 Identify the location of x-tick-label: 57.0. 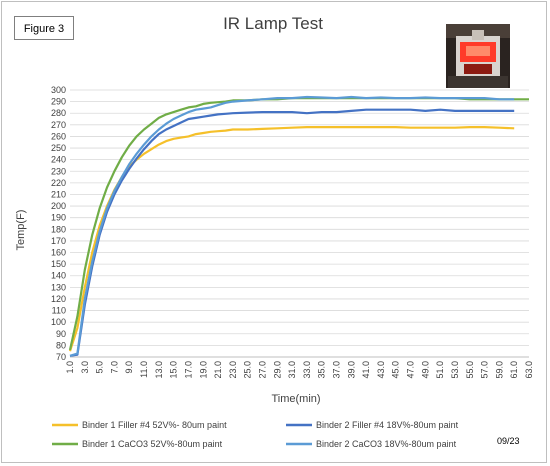
(485, 370).